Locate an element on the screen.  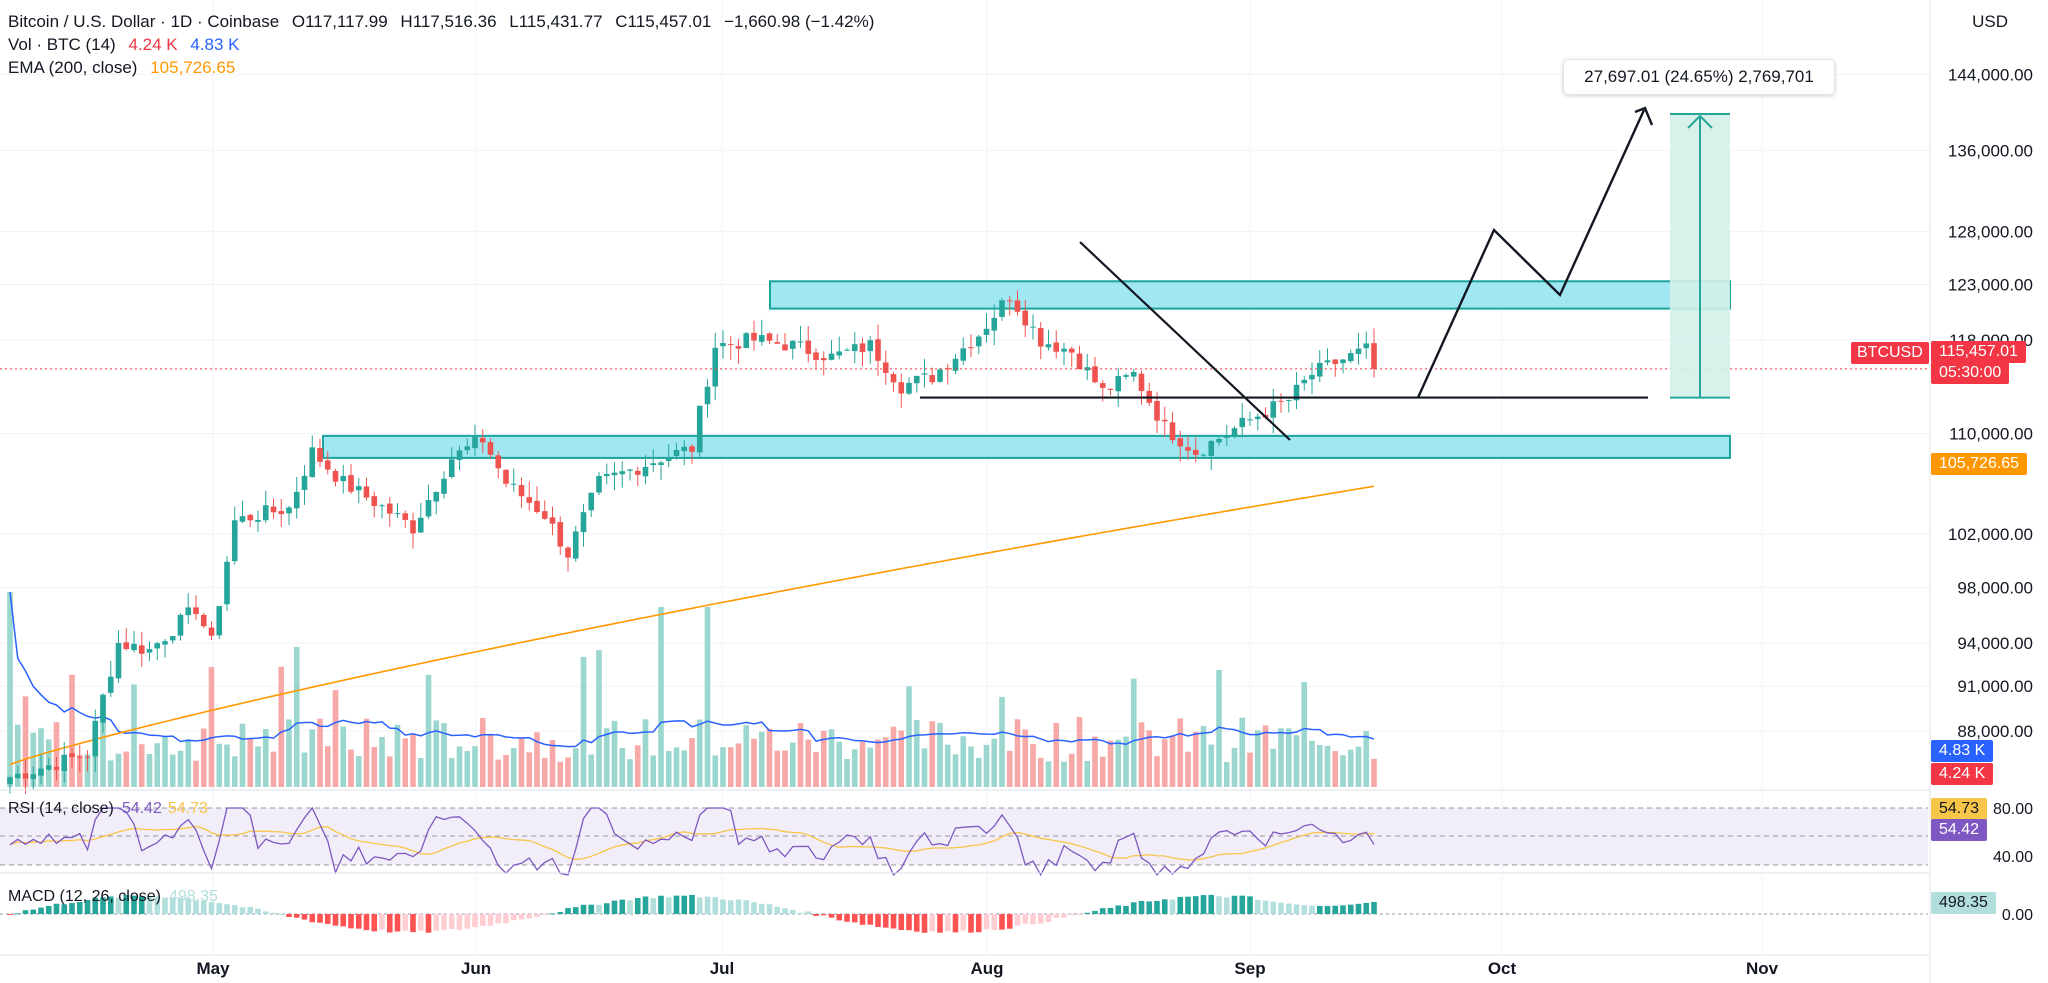
rsi-label: RSI (14, close) is located at coordinates (61, 808).